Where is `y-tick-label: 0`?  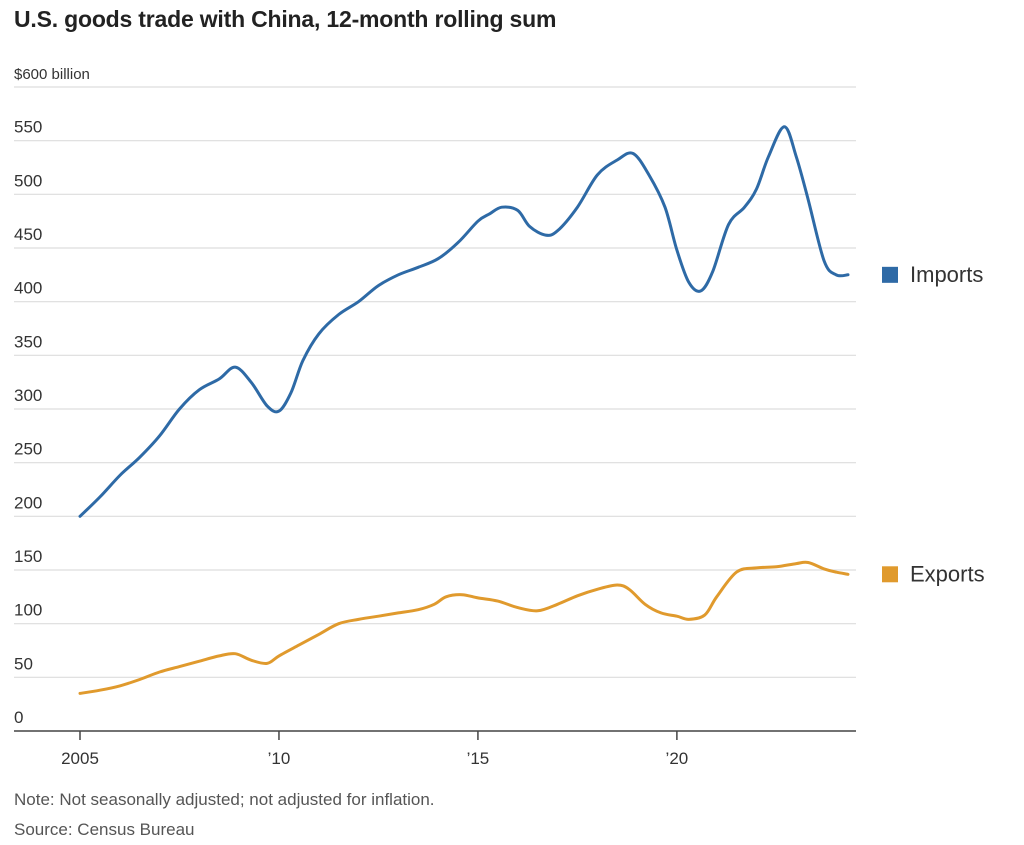 y-tick-label: 0 is located at coordinates (18, 717).